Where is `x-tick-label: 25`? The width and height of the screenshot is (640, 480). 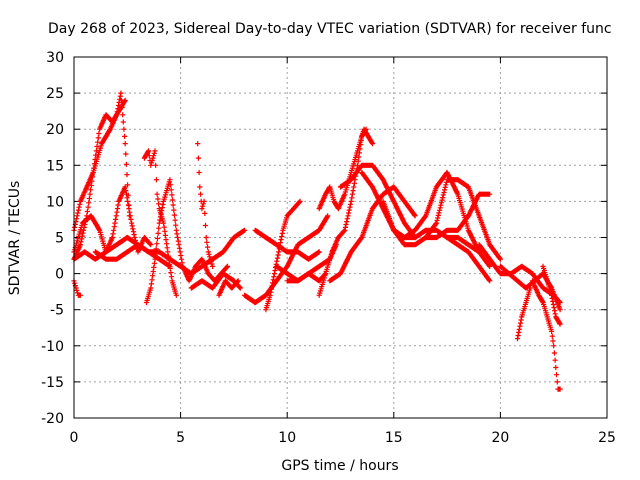
x-tick-label: 25 is located at coordinates (607, 438).